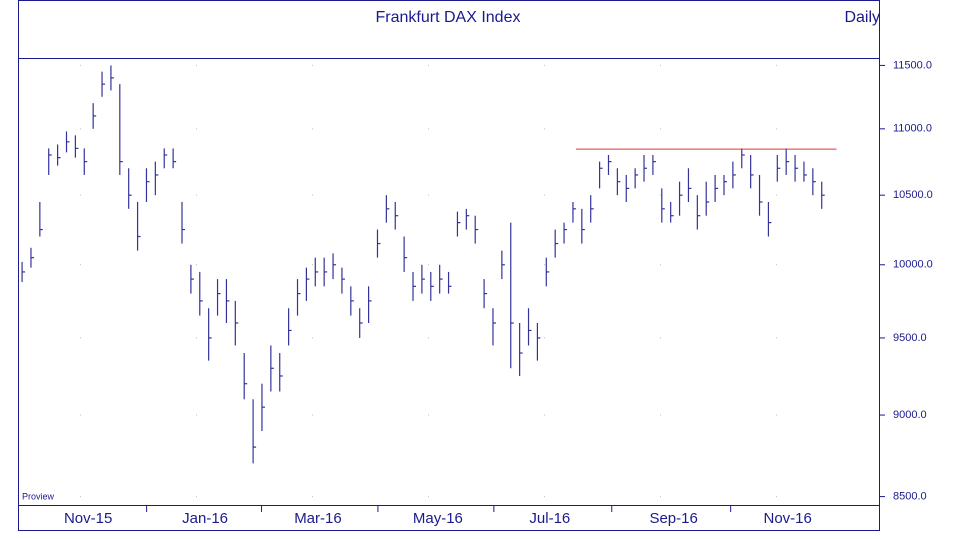 The image size is (956, 539). Describe the element at coordinates (318, 518) in the screenshot. I see `x-tick-label: Mar-16` at that location.